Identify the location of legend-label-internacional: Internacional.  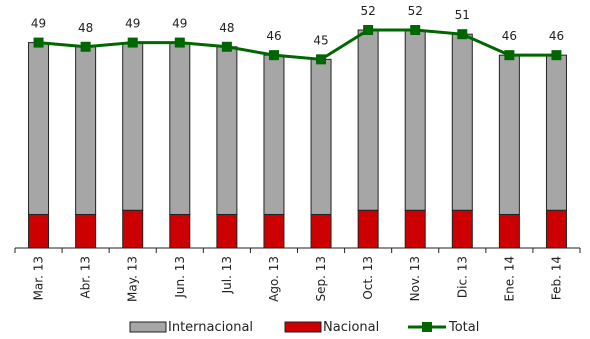
(210, 327).